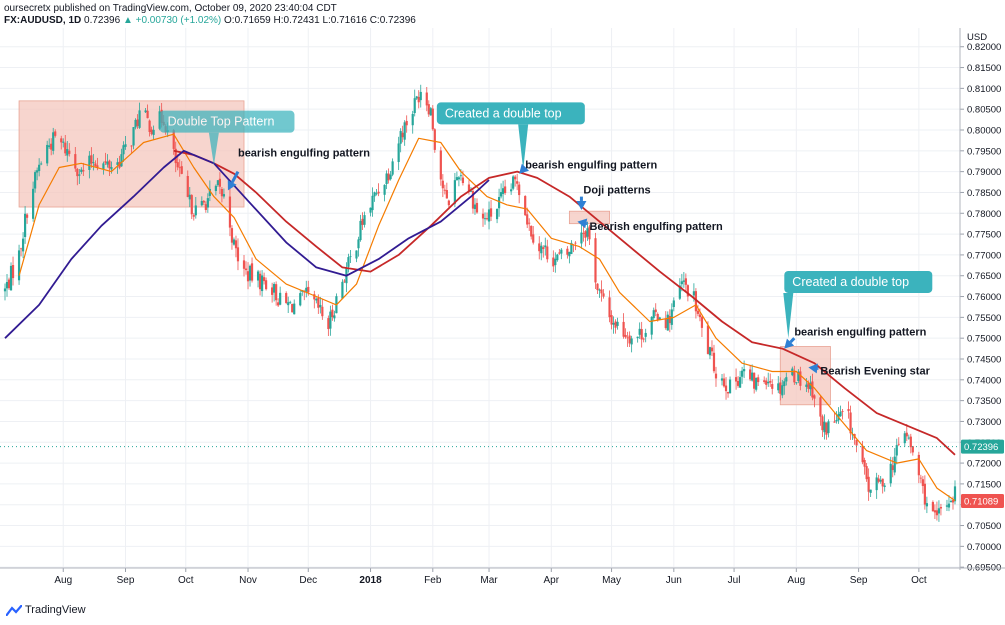 The image size is (1005, 625). Describe the element at coordinates (984, 131) in the screenshot. I see `y-tick-label: 0.80000` at that location.